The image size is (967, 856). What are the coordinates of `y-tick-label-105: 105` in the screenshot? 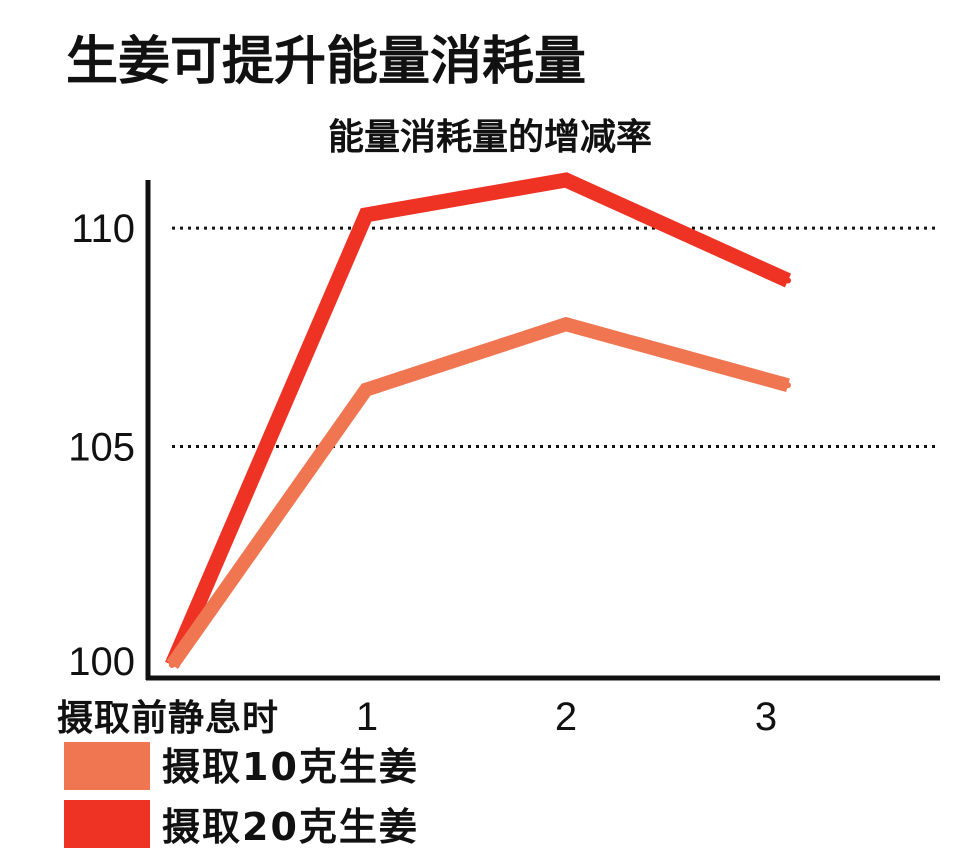 It's located at (101, 448).